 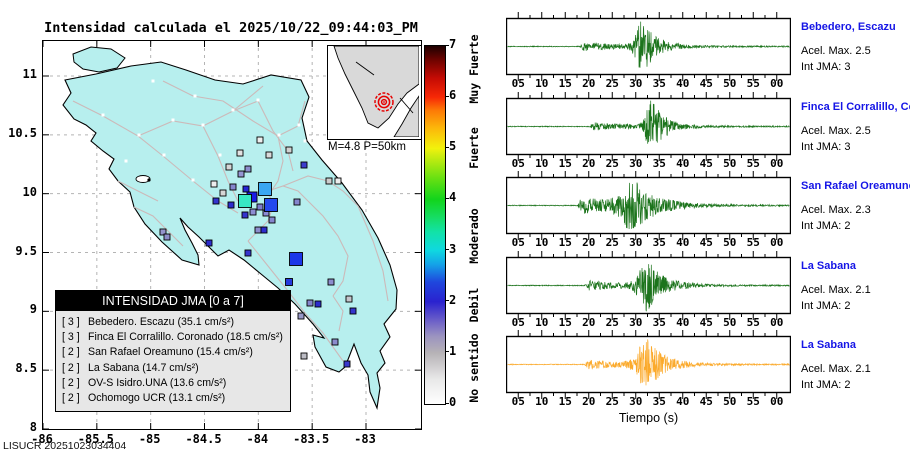 I want to click on inset-border-nicaragua, so click(x=365, y=68).